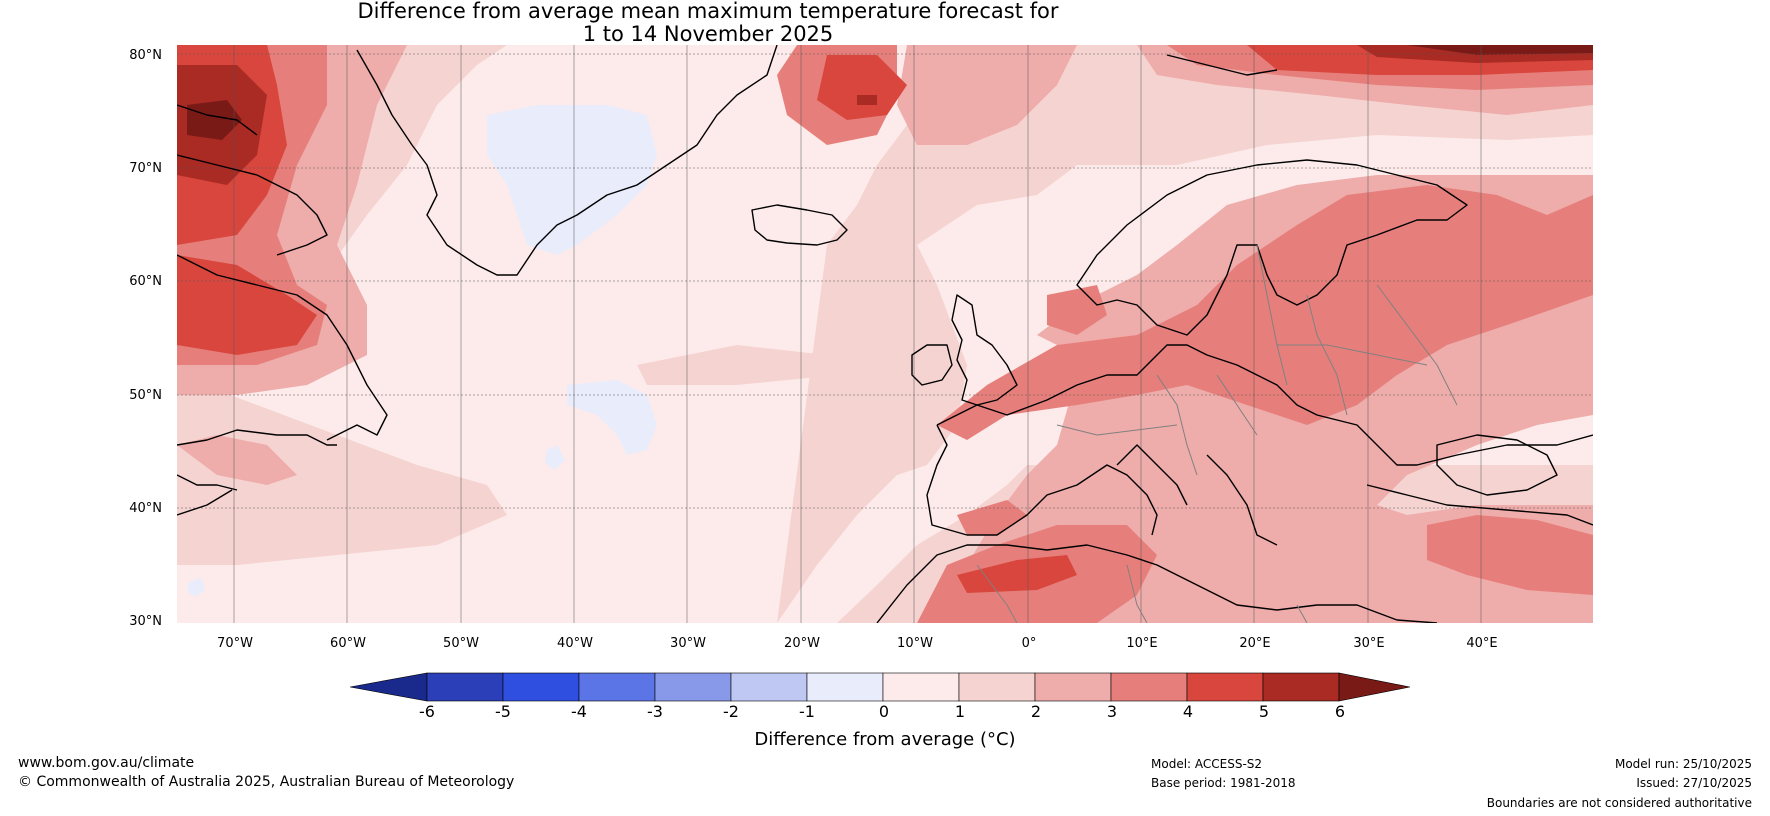  I want to click on colorbar-tick-minus-2: -2, so click(731, 711).